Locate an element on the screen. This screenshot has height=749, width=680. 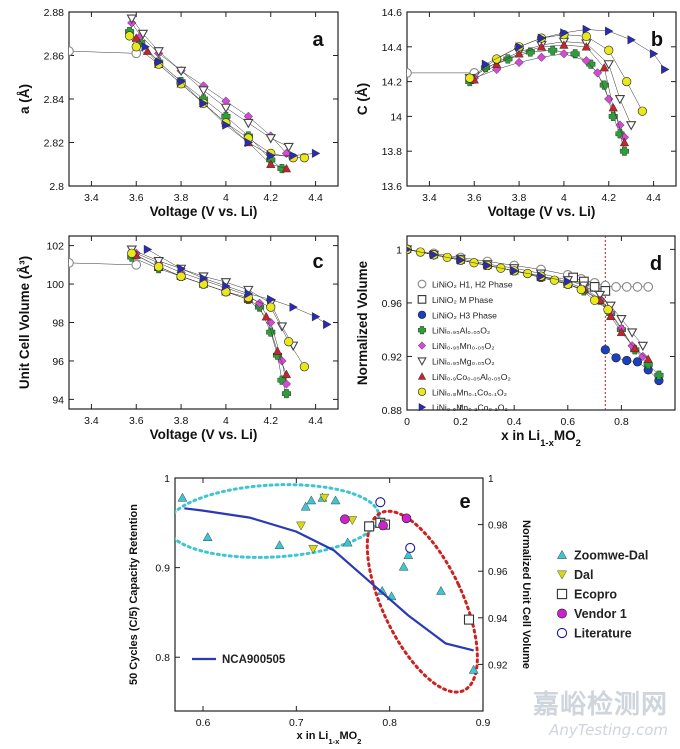
legend-label: LiNi₀.₉₅Al₀.₀₅O₂ is located at coordinates (461, 331).